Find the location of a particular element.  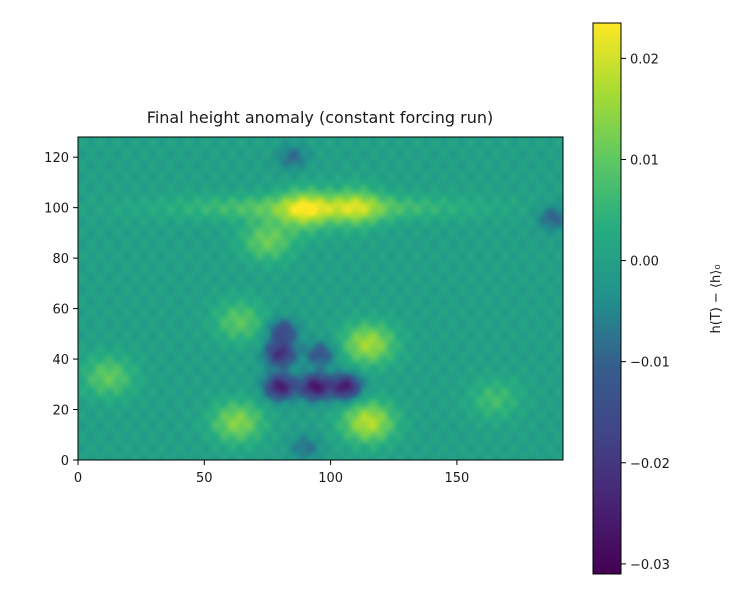

y-tick-label: 60 is located at coordinates (60, 310).